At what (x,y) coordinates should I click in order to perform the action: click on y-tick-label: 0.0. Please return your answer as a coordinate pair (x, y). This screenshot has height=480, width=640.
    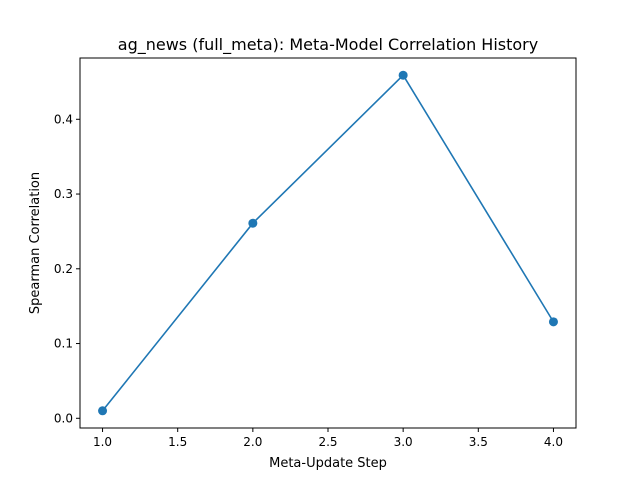
    Looking at the image, I should click on (63, 418).